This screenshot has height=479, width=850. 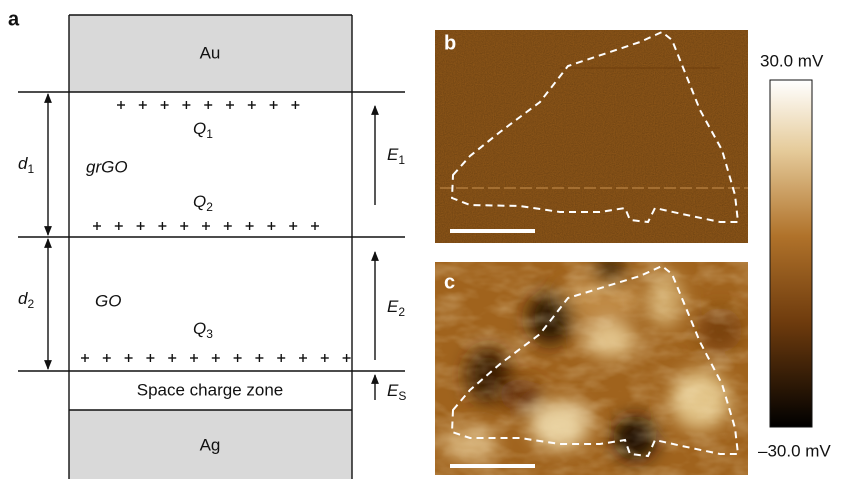 I want to click on charge-label: Q2, so click(x=203, y=203).